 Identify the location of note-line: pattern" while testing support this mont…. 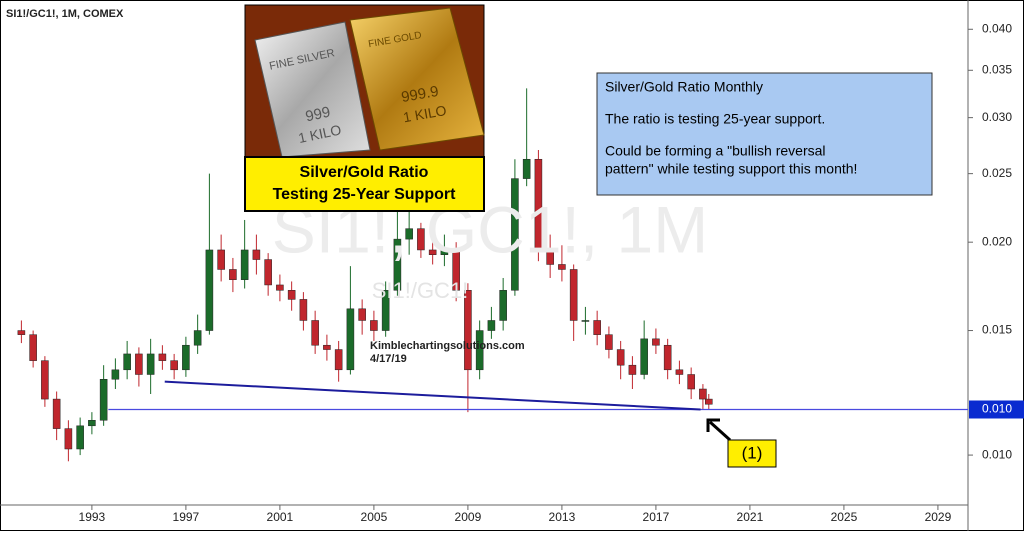
(731, 169).